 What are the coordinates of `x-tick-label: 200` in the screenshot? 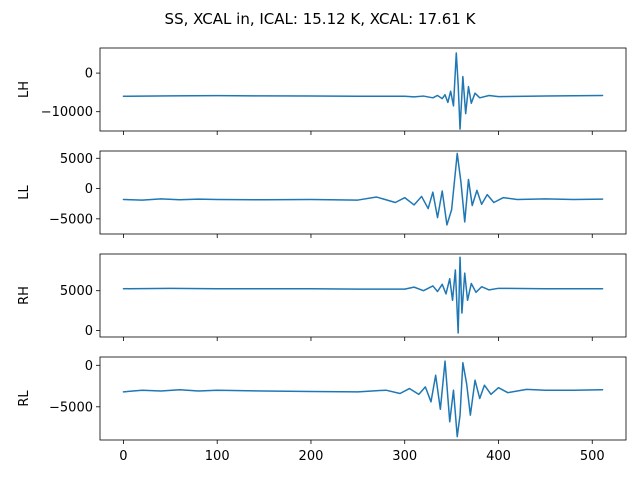 It's located at (311, 456).